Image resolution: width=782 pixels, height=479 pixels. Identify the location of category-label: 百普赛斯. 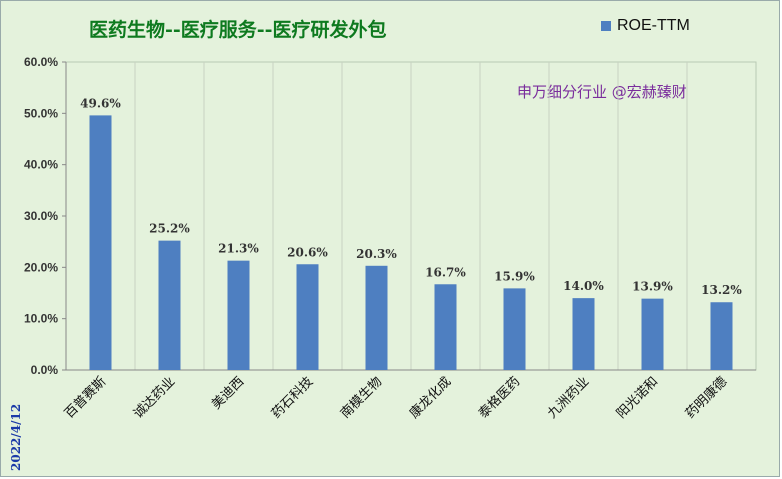
(85, 398).